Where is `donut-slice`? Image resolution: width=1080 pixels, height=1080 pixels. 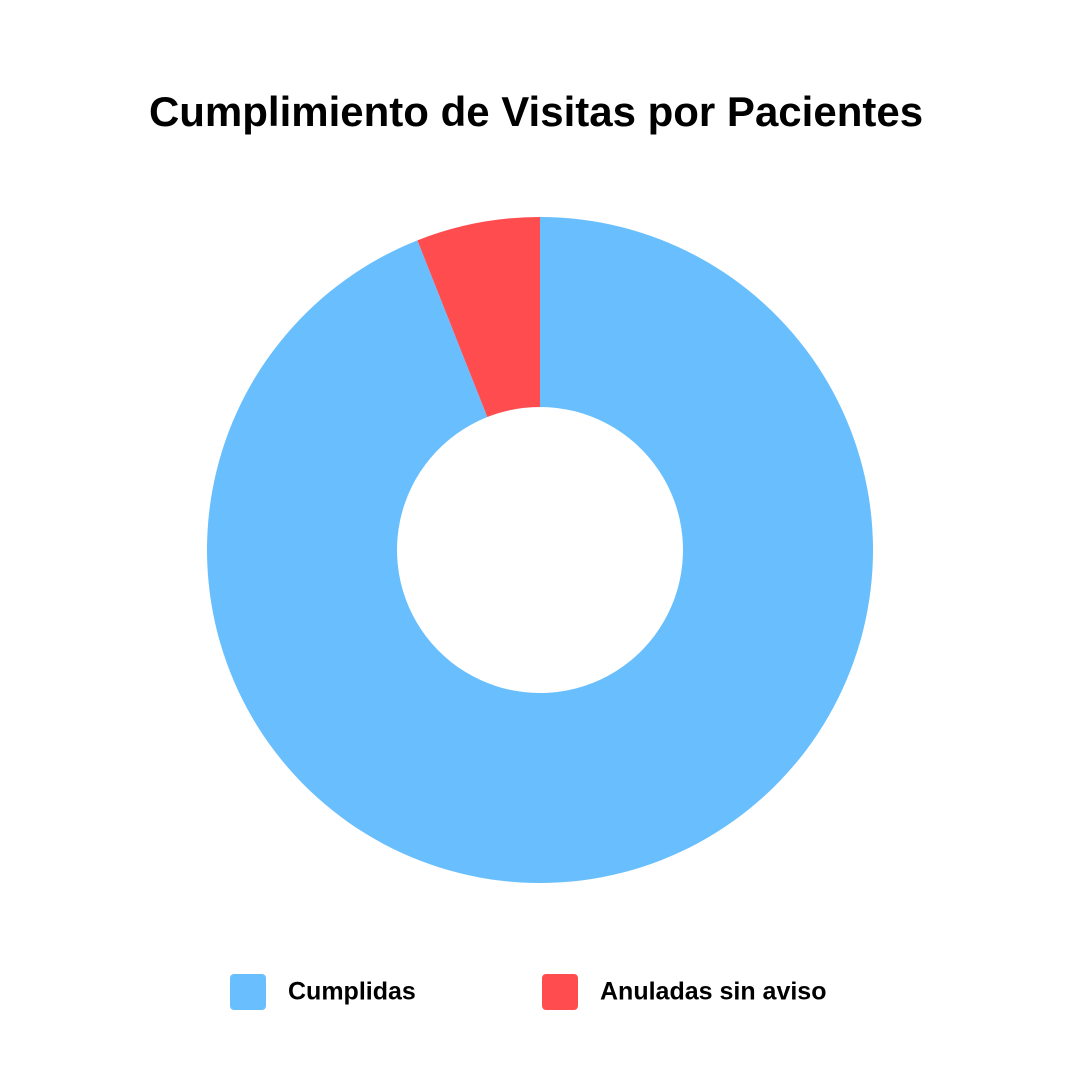 donut-slice is located at coordinates (478, 317).